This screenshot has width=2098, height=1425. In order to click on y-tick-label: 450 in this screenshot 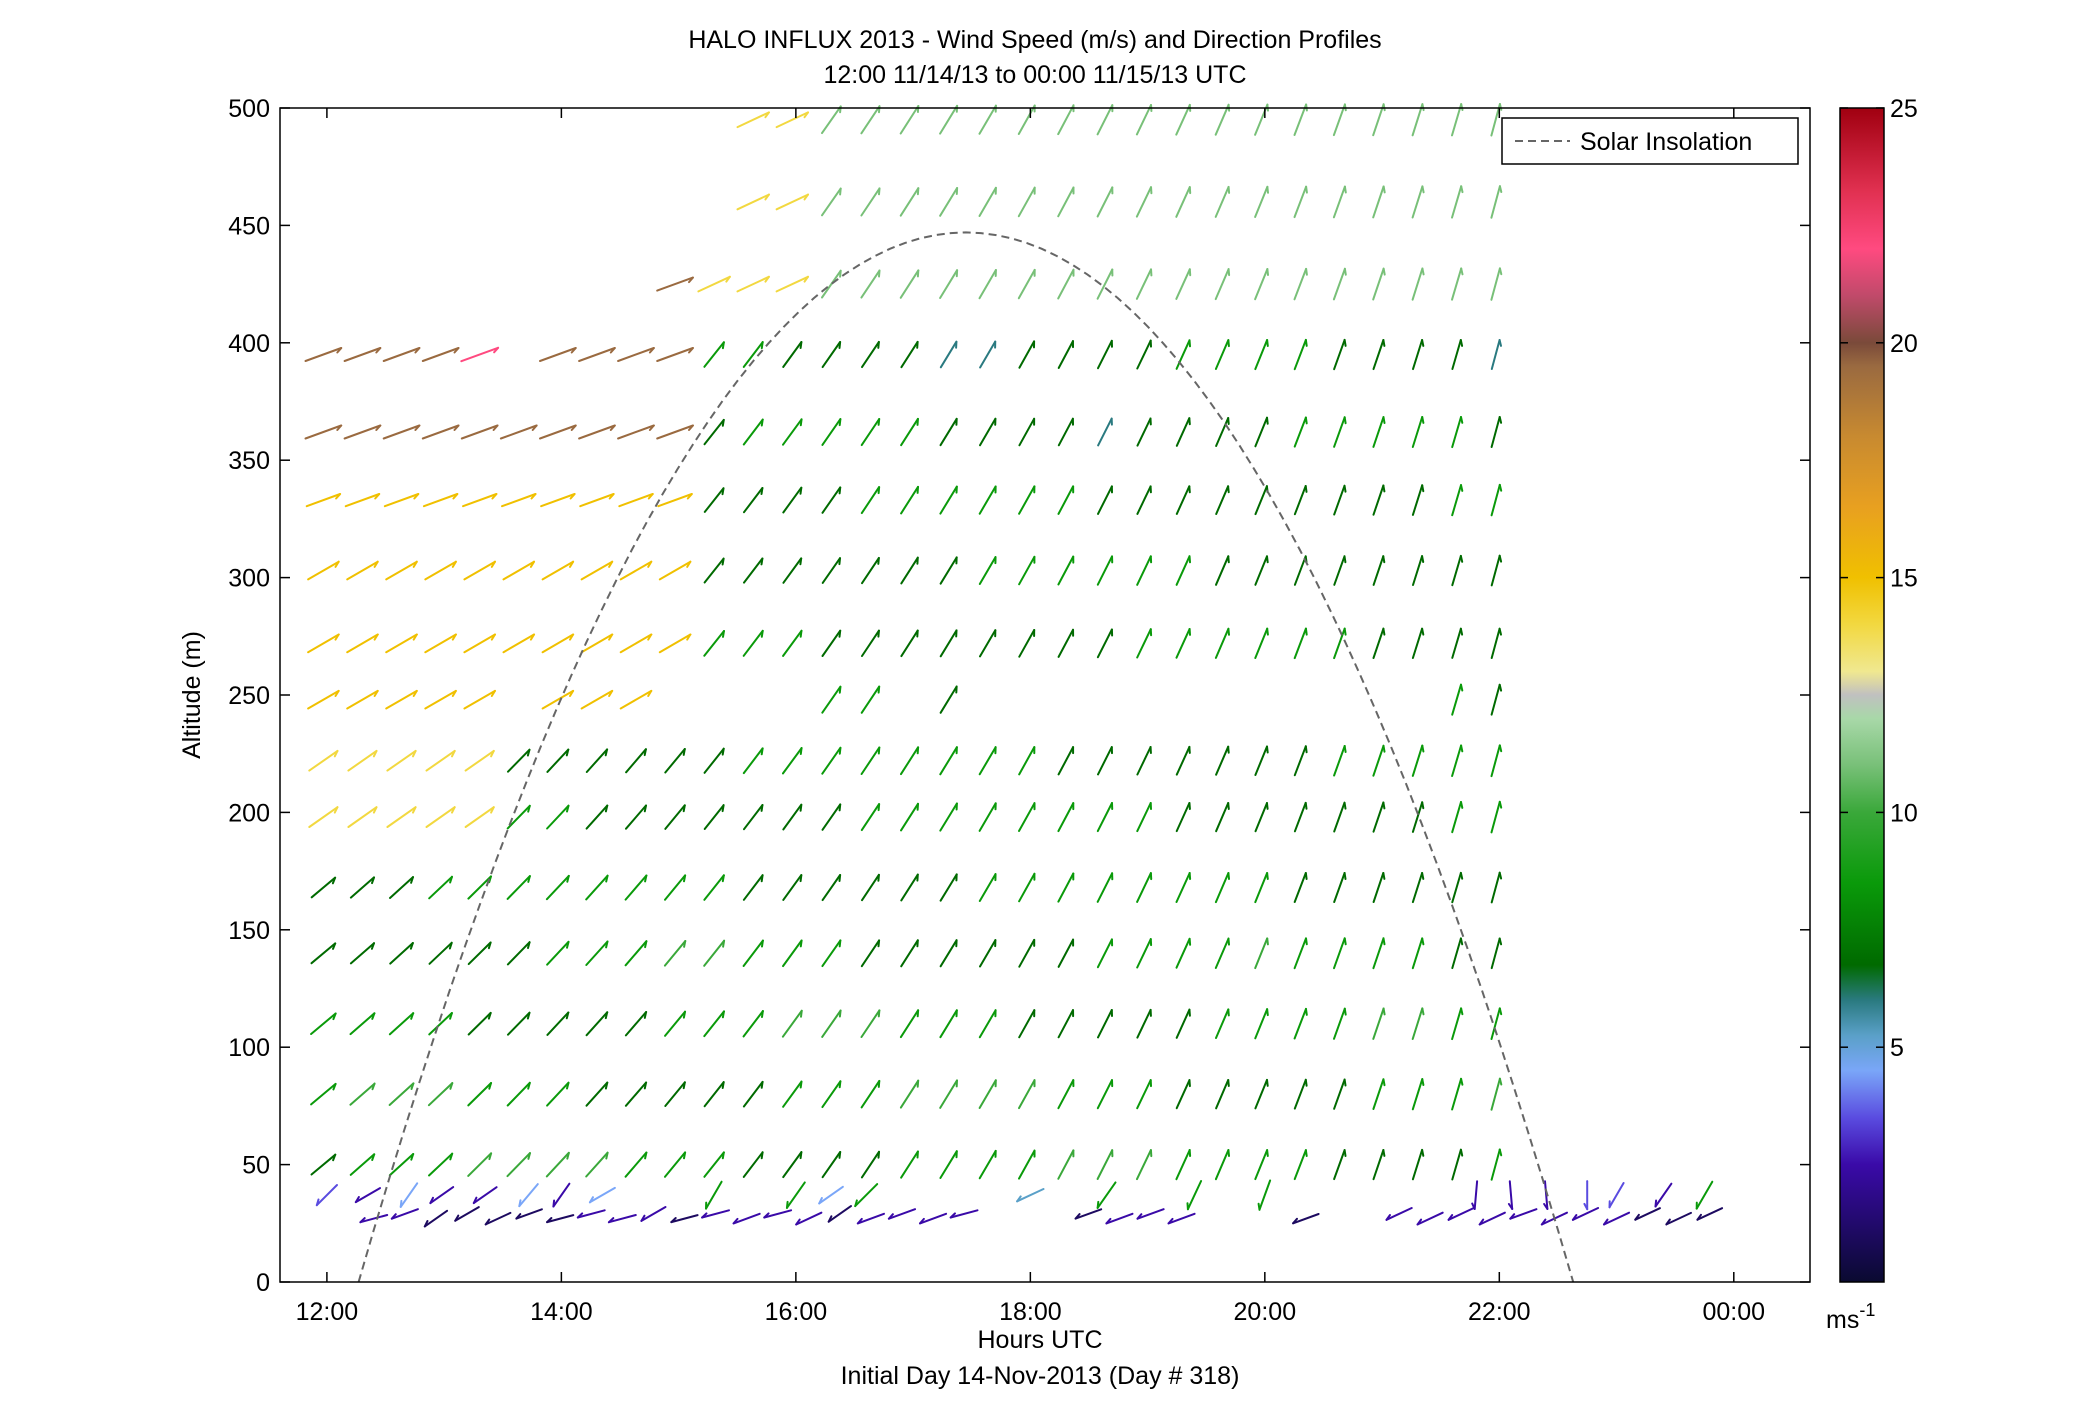, I will do `click(249, 226)`.